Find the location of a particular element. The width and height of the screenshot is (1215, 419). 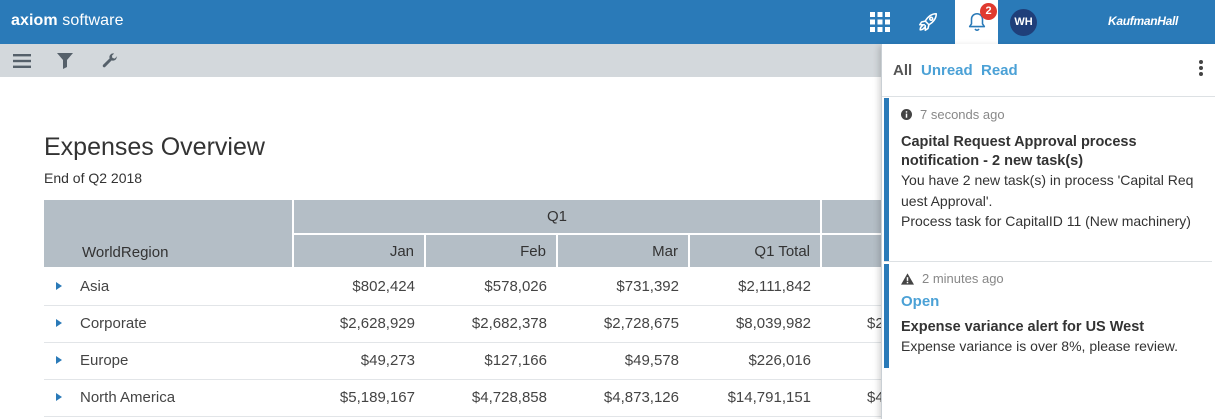

row-label: Europe is located at coordinates (168, 361).